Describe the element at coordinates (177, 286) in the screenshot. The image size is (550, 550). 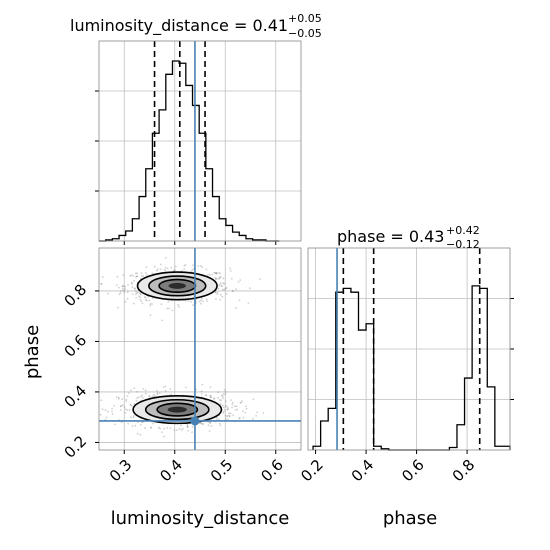
I see `contour-line` at that location.